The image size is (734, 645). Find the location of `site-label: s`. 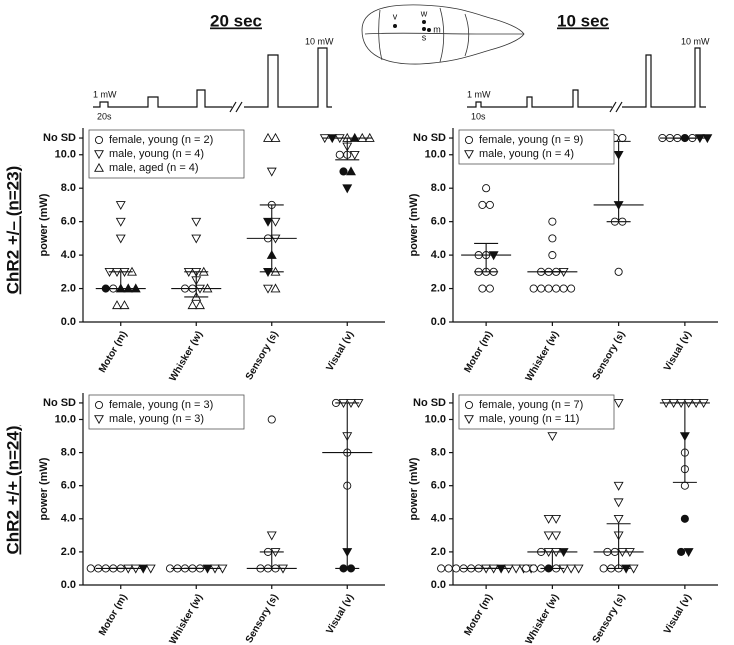

site-label: s is located at coordinates (424, 37).